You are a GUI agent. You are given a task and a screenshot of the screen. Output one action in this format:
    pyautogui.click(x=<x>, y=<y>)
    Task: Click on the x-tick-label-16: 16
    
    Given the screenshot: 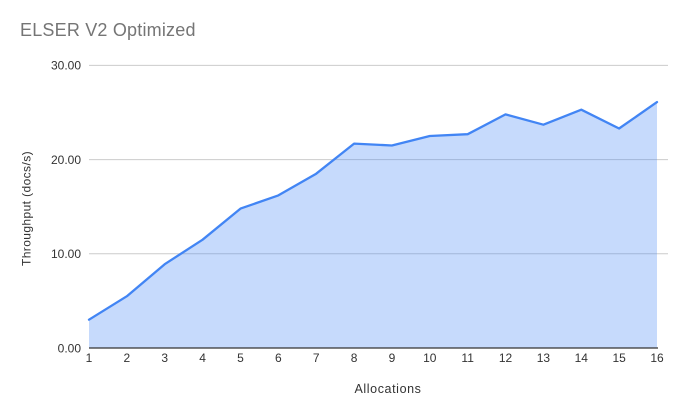 What is the action you would take?
    pyautogui.click(x=657, y=358)
    